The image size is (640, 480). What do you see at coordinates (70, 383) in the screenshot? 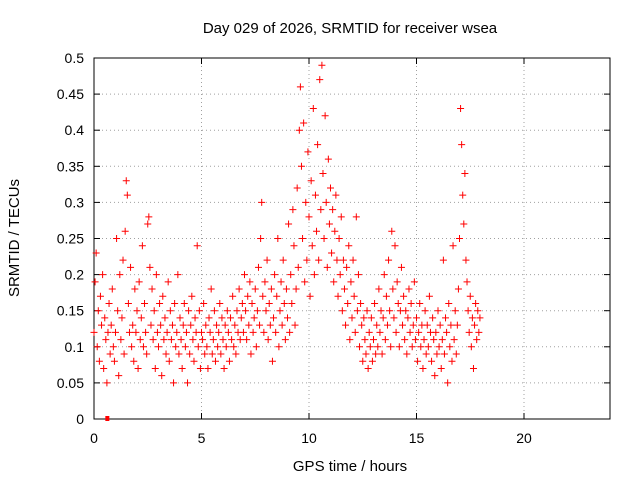
I see `y-tick-label: 0.05` at bounding box center [70, 383].